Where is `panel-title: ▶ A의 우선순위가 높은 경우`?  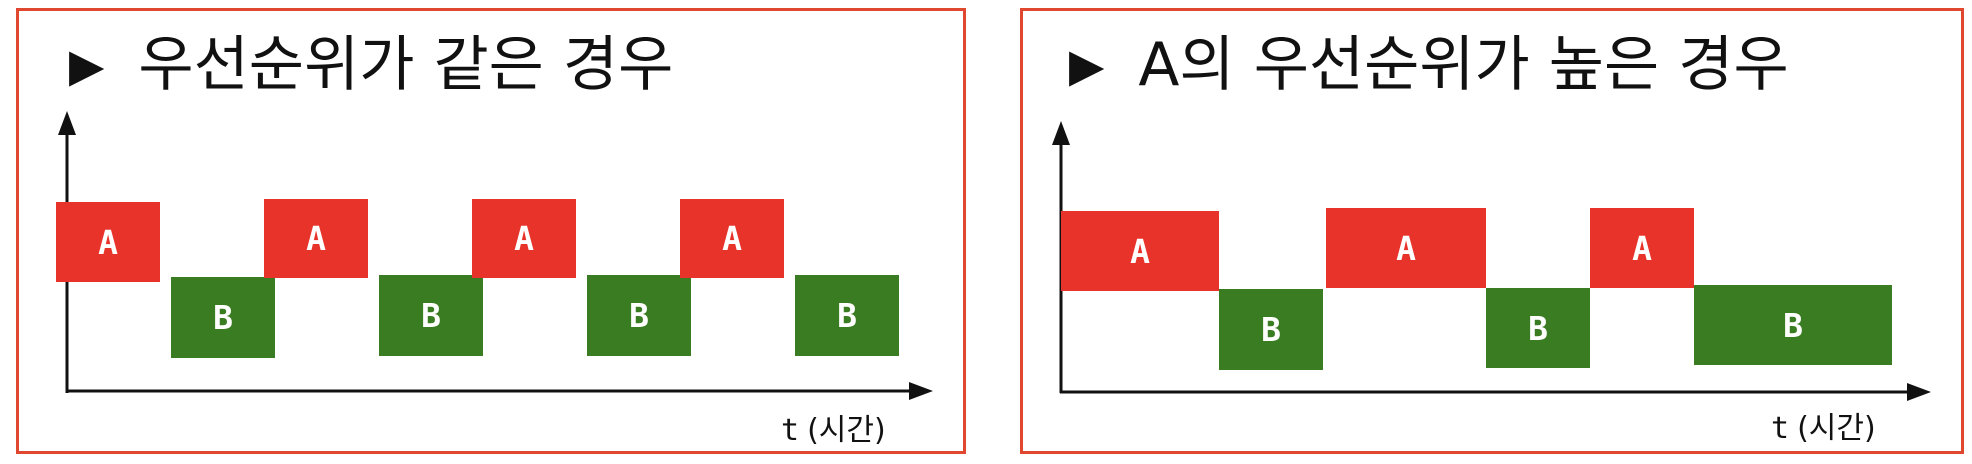
panel-title: ▶ A의 우선순위가 높은 경우 is located at coordinates (1429, 65).